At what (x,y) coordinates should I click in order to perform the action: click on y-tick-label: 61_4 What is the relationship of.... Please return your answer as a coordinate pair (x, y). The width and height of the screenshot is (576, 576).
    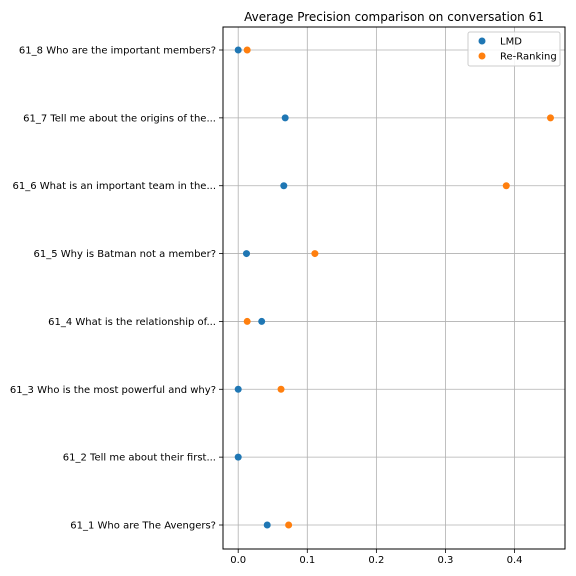
    Looking at the image, I should click on (132, 322).